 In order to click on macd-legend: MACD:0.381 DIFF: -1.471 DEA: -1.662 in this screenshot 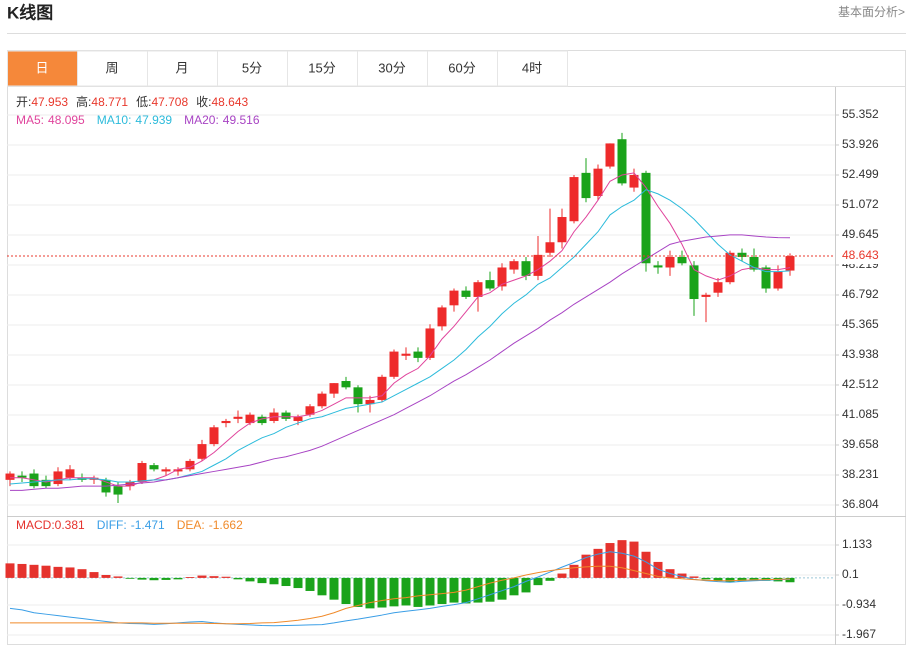, I will do `click(129, 525)`.